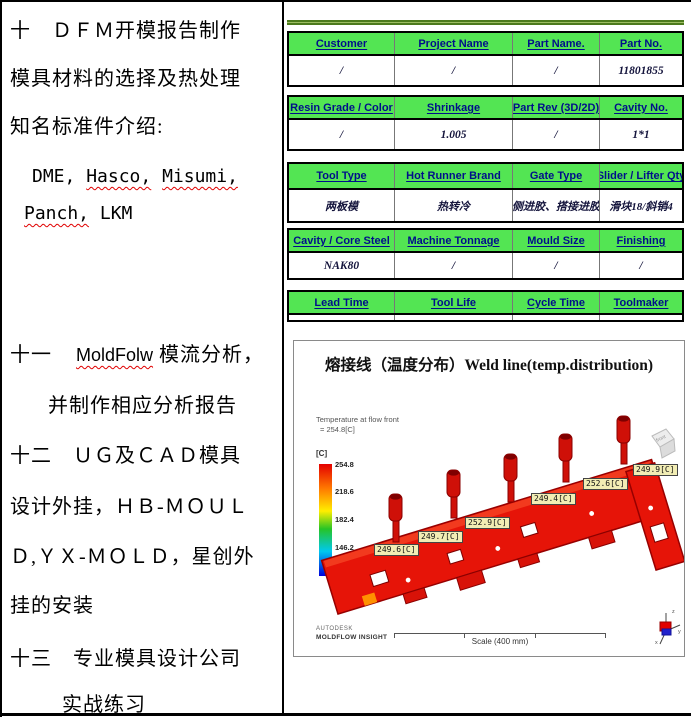 Image resolution: width=691 pixels, height=721 pixels. Describe the element at coordinates (322, 453) in the screenshot. I see `legend-unit: [C]` at that location.